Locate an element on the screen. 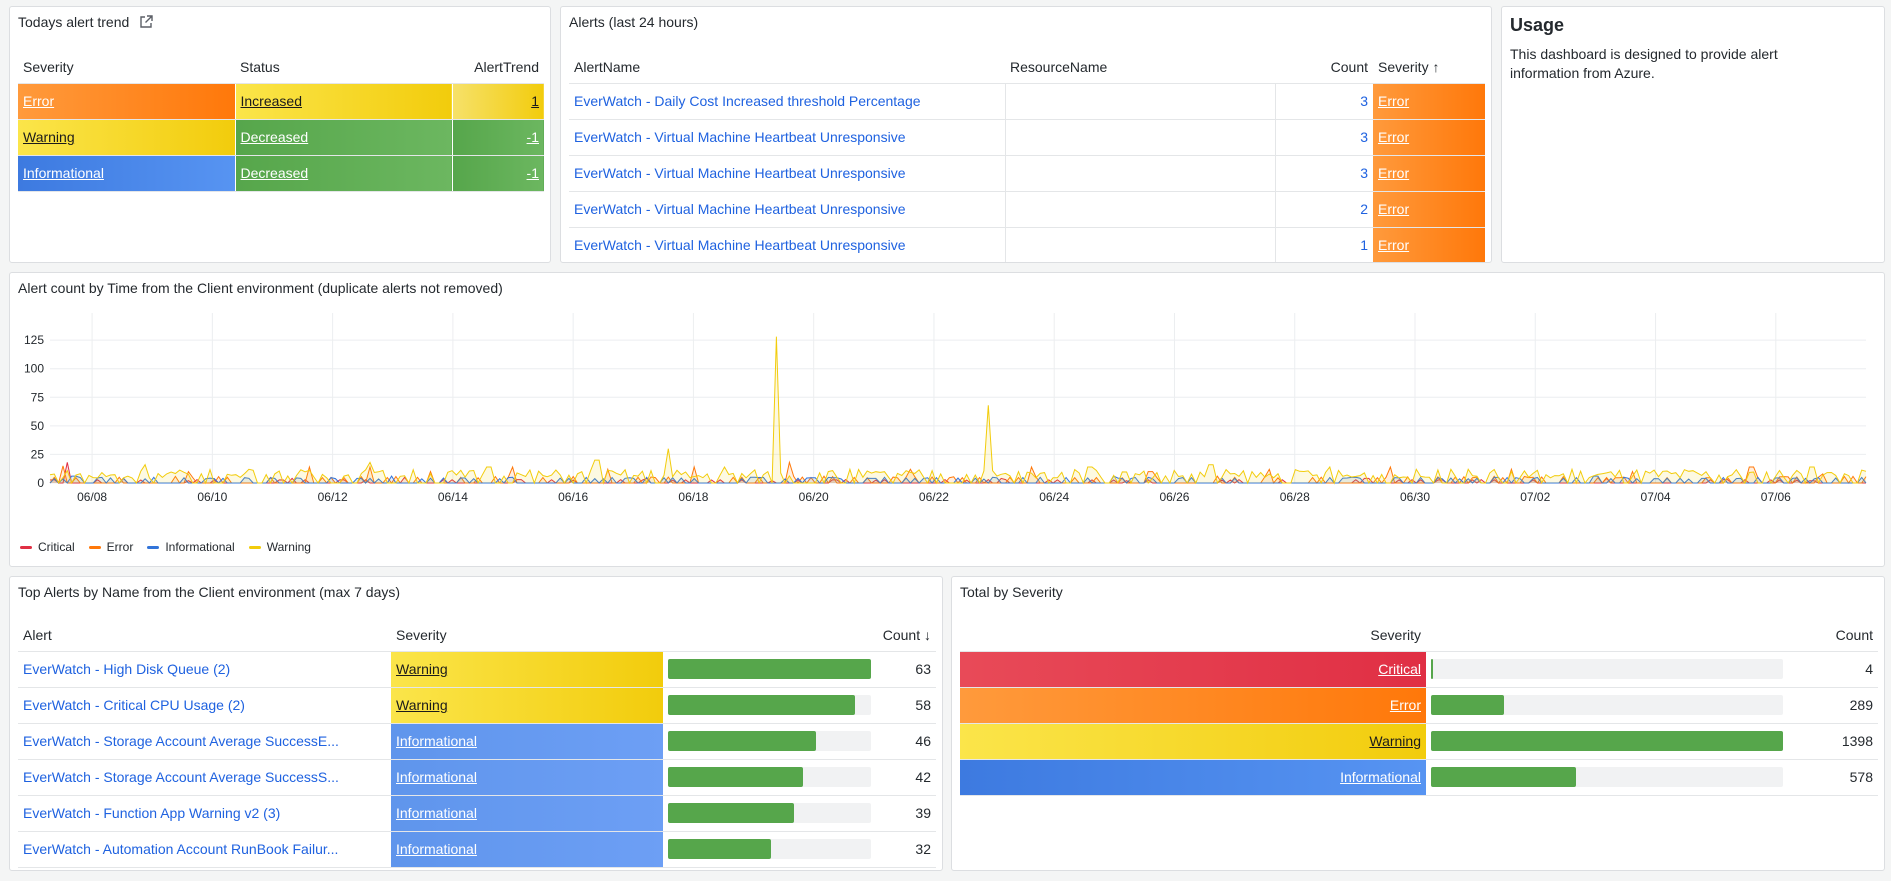 The image size is (1891, 881). trend-link: 1 is located at coordinates (535, 101).